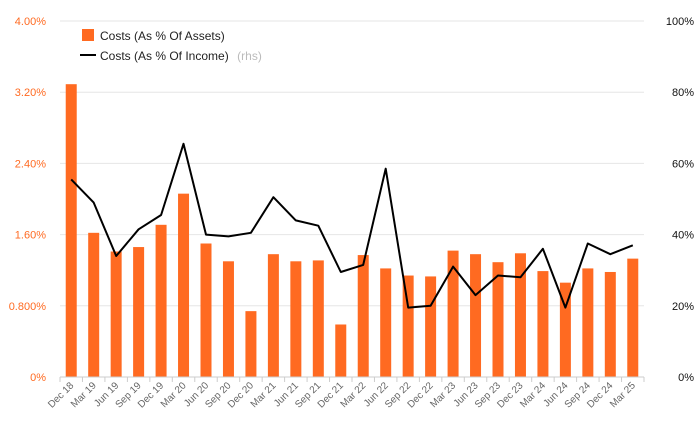  What do you see at coordinates (680, 200) in the screenshot?
I see `right-axis-ticks: 0% 20% 40% 60% 80% 100%` at bounding box center [680, 200].